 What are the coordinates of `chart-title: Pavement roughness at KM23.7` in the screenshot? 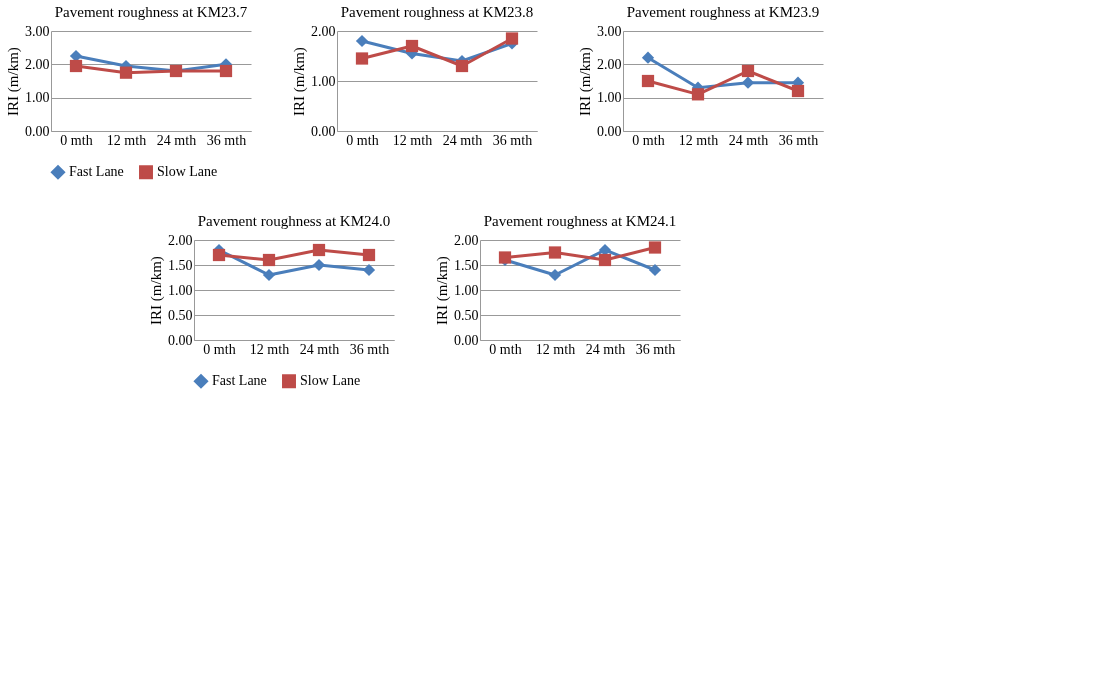 It's located at (151, 12).